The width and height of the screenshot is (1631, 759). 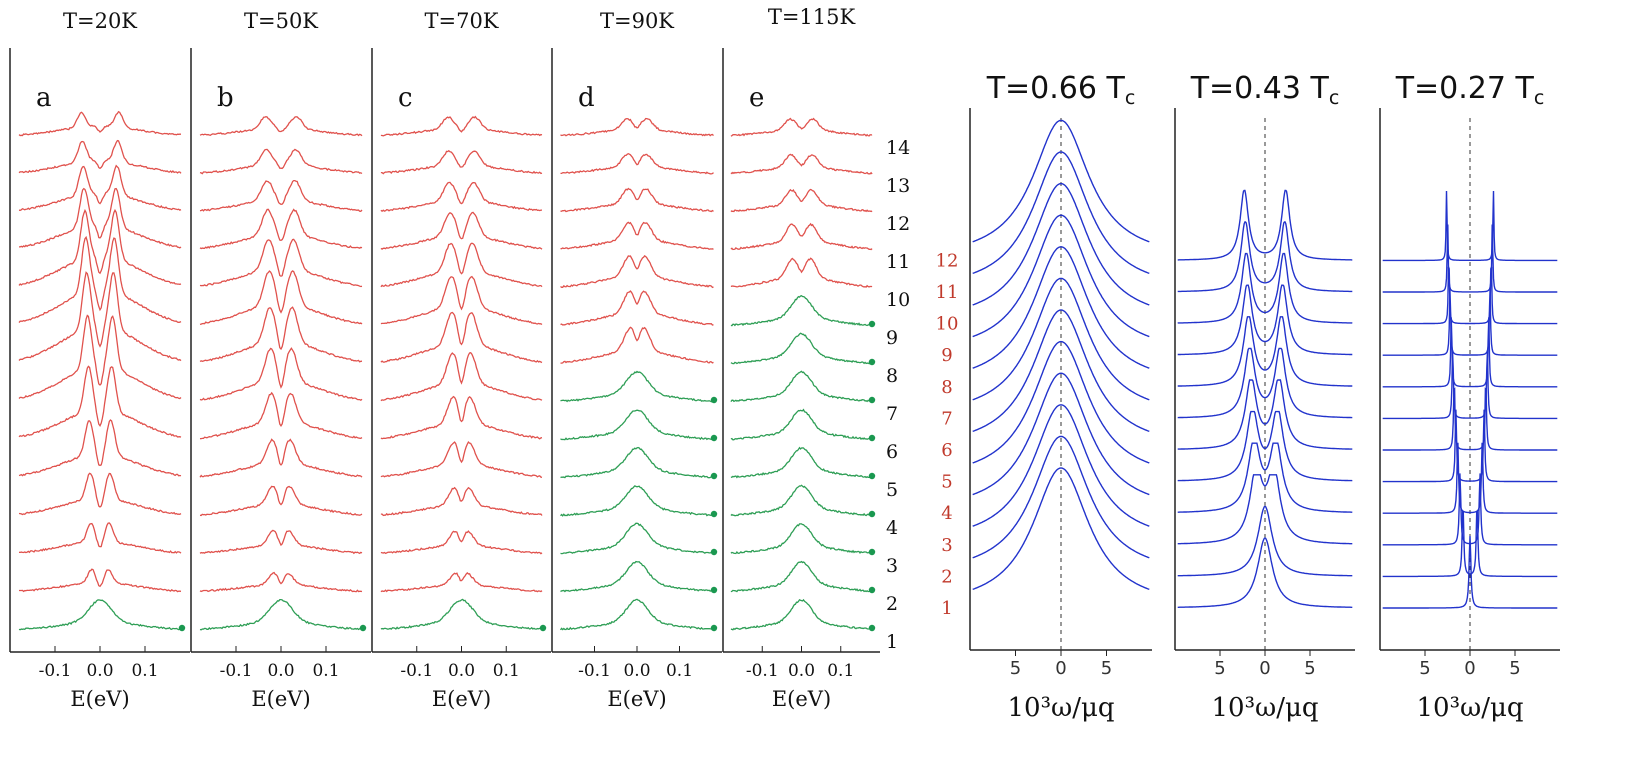 I want to click on theory-panel-title: T=0.27 Tc, so click(x=1470, y=90).